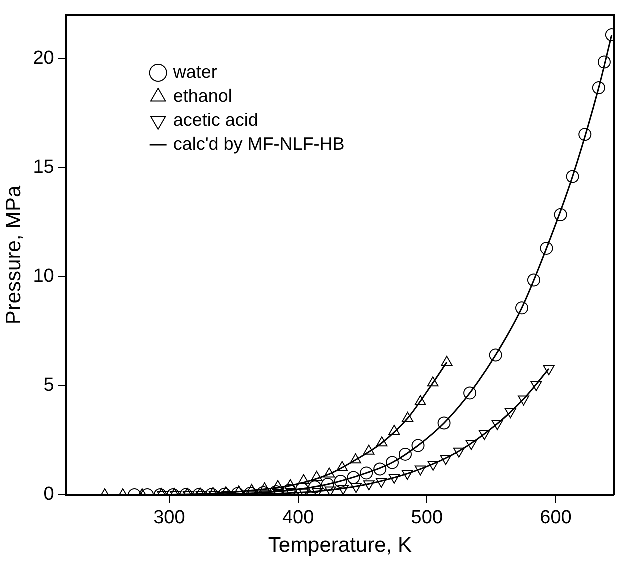 This screenshot has height=561, width=621. What do you see at coordinates (340, 546) in the screenshot?
I see `x-axis-title: Temperature, K` at bounding box center [340, 546].